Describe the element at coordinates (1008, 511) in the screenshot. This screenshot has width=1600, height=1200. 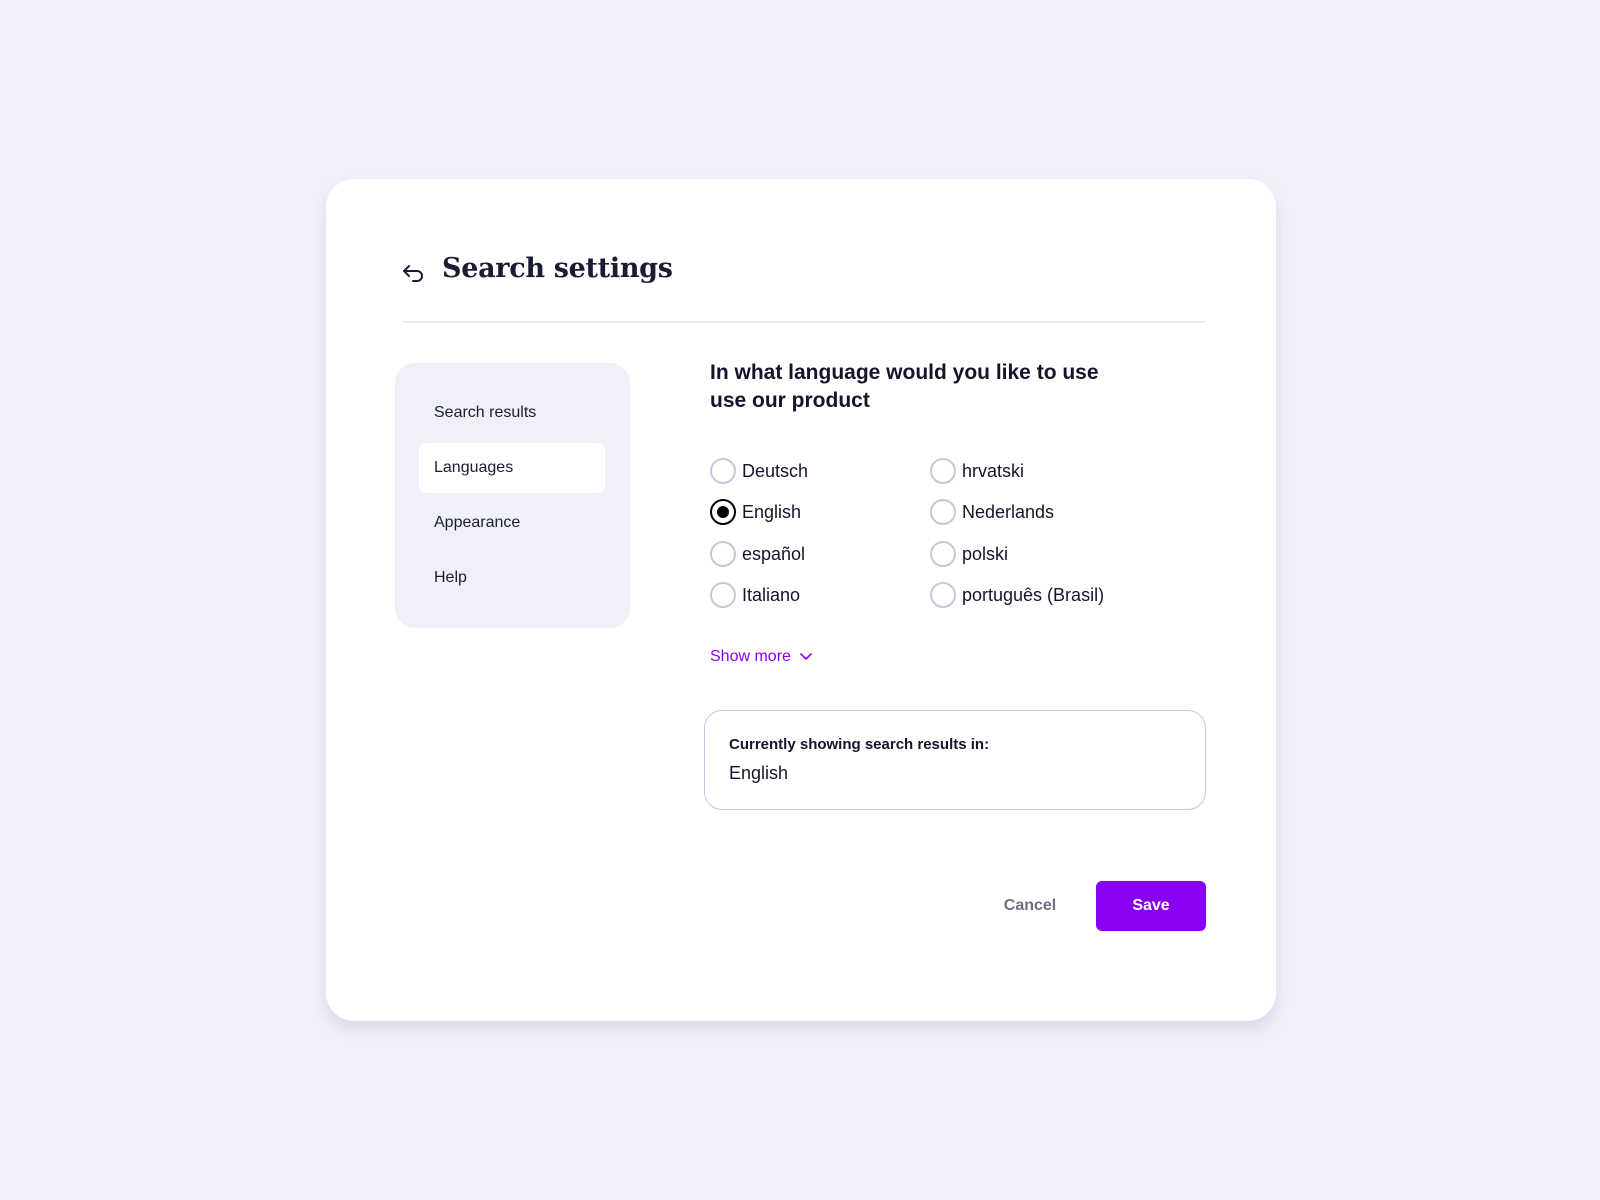
I see `radio-label: Nederlands` at that location.